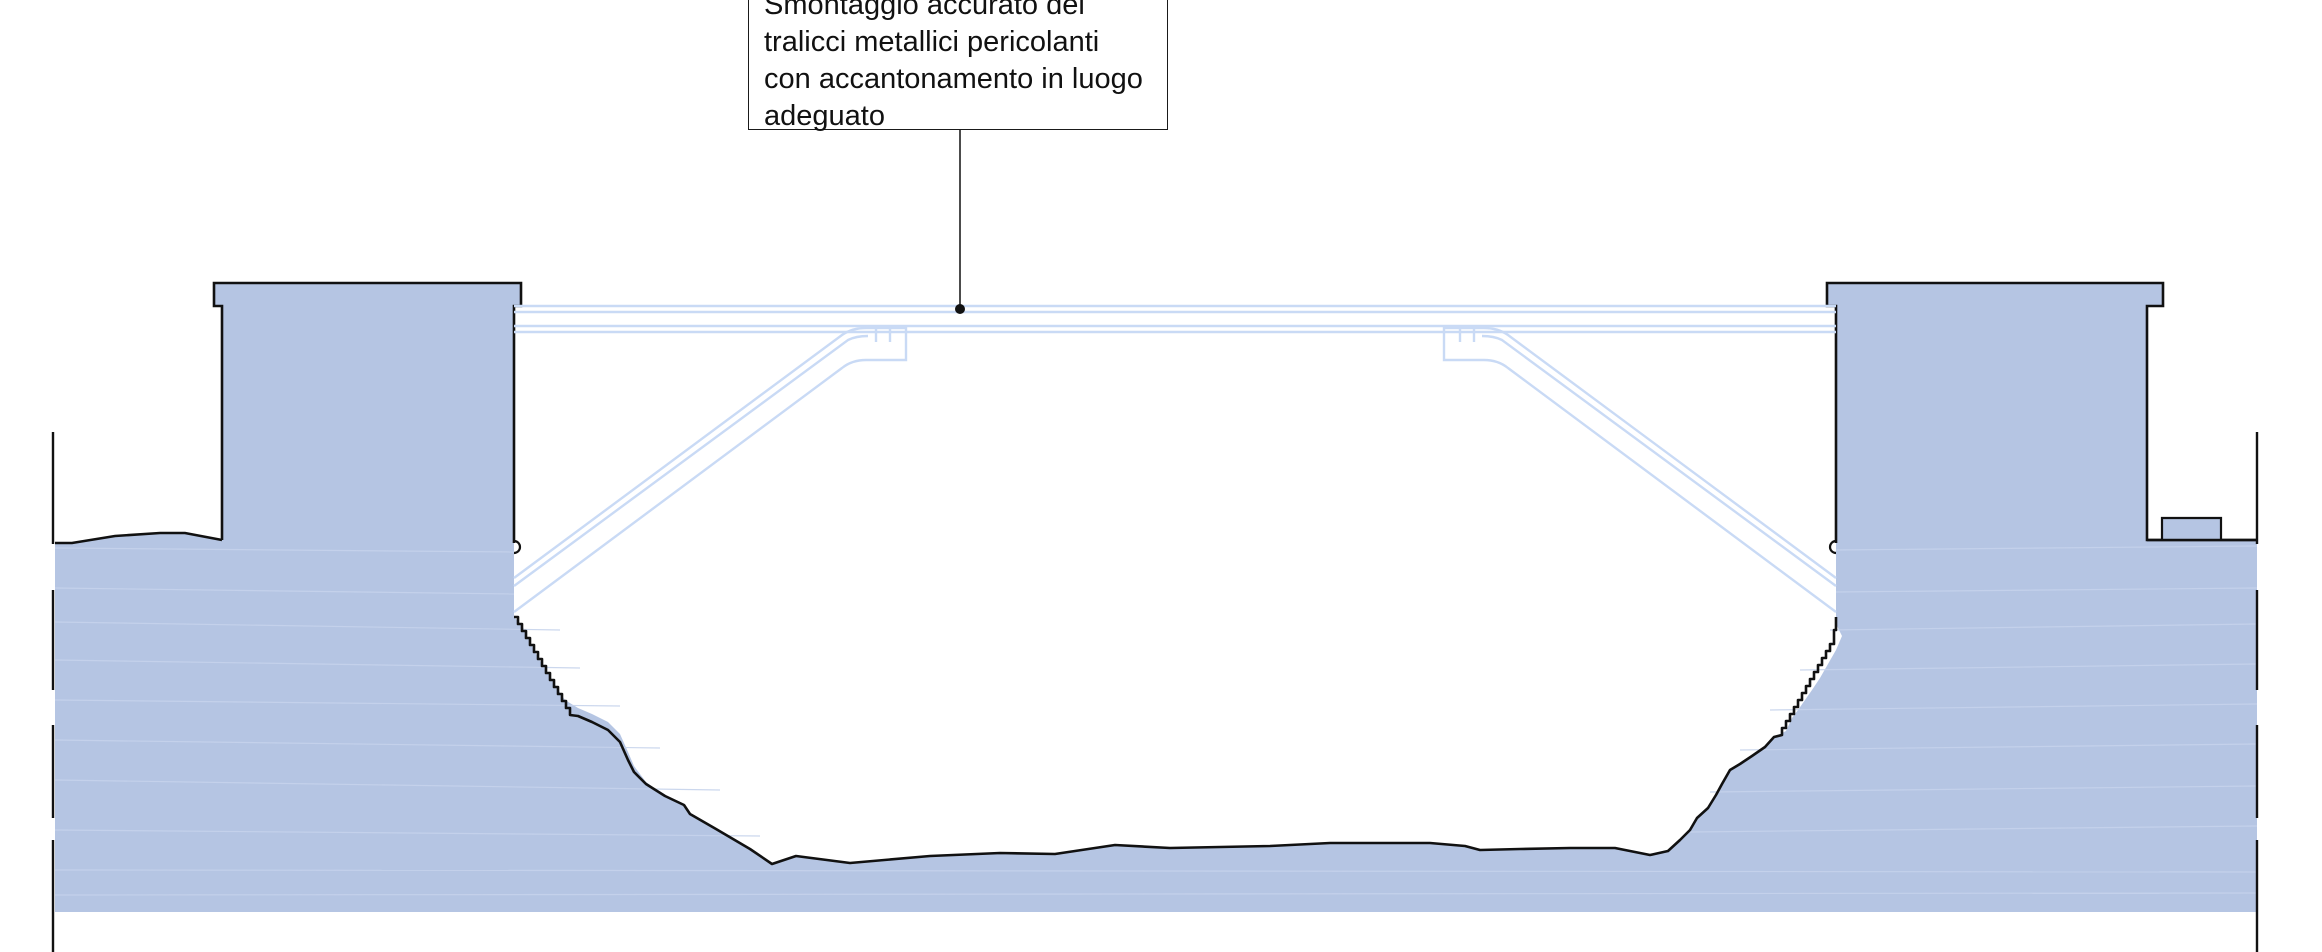 The width and height of the screenshot is (2322, 952). Describe the element at coordinates (953, 79) in the screenshot. I see `annotation-line-3: con accantonamento in luogo` at that location.